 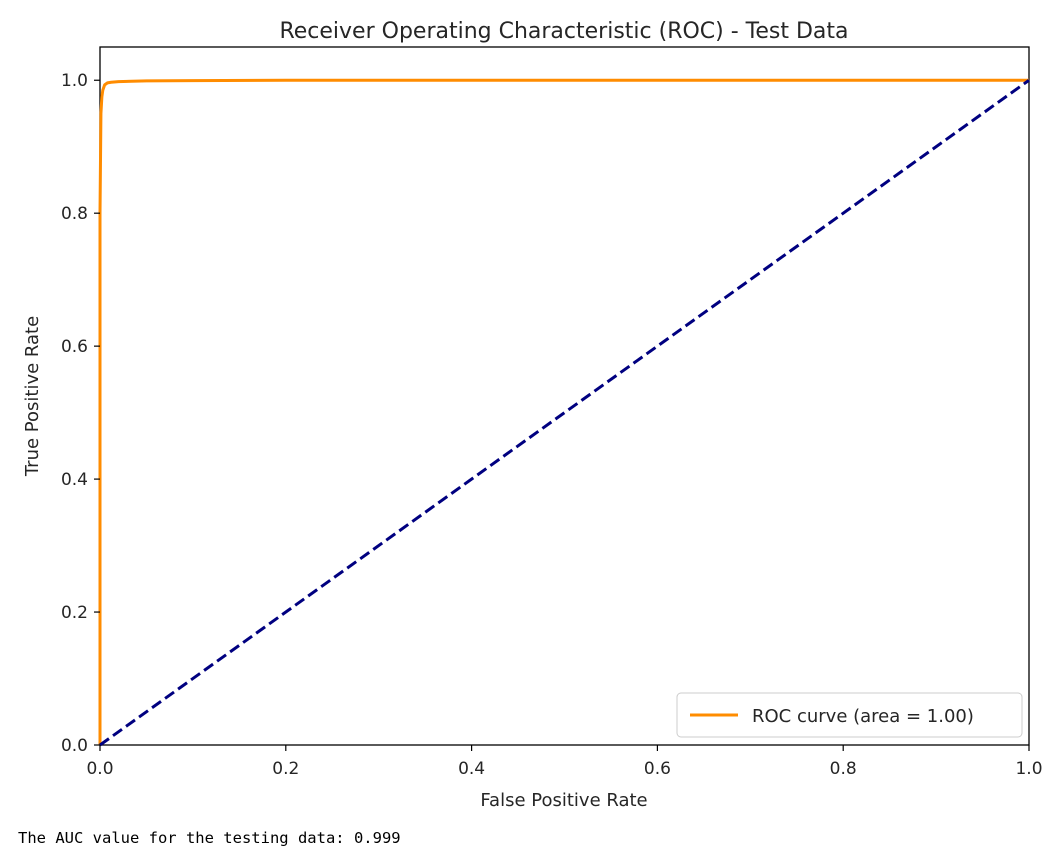 What do you see at coordinates (285, 769) in the screenshot?
I see `x-tick-label: 0.2` at bounding box center [285, 769].